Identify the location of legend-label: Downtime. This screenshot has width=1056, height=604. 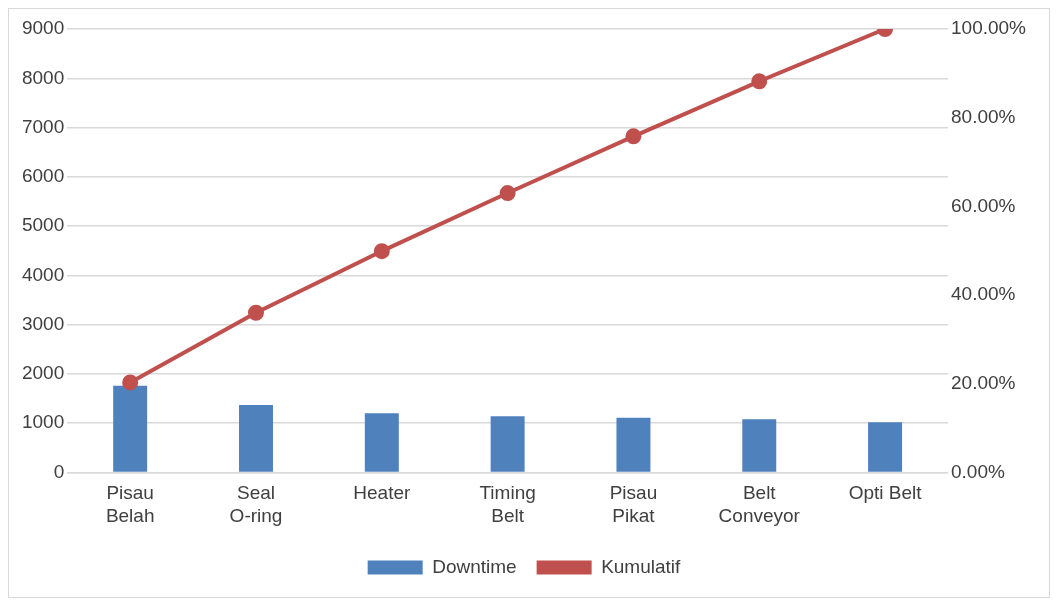
(474, 566).